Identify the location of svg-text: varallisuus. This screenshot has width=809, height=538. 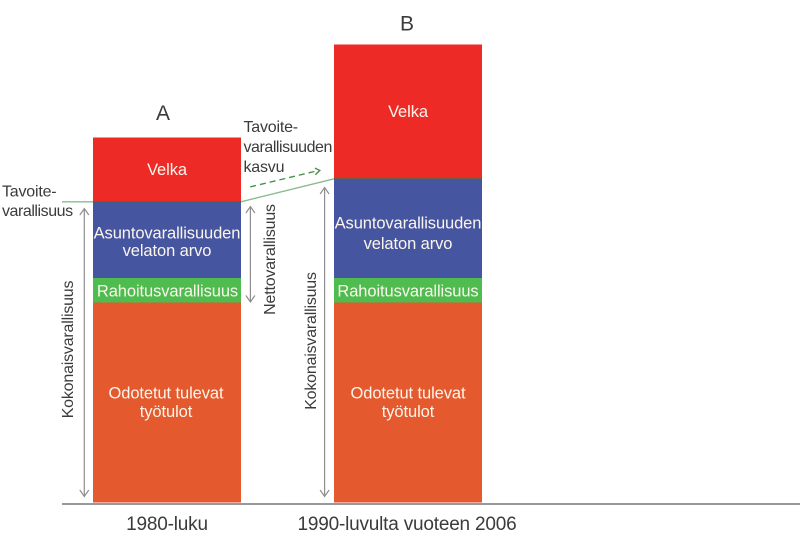
(37, 211).